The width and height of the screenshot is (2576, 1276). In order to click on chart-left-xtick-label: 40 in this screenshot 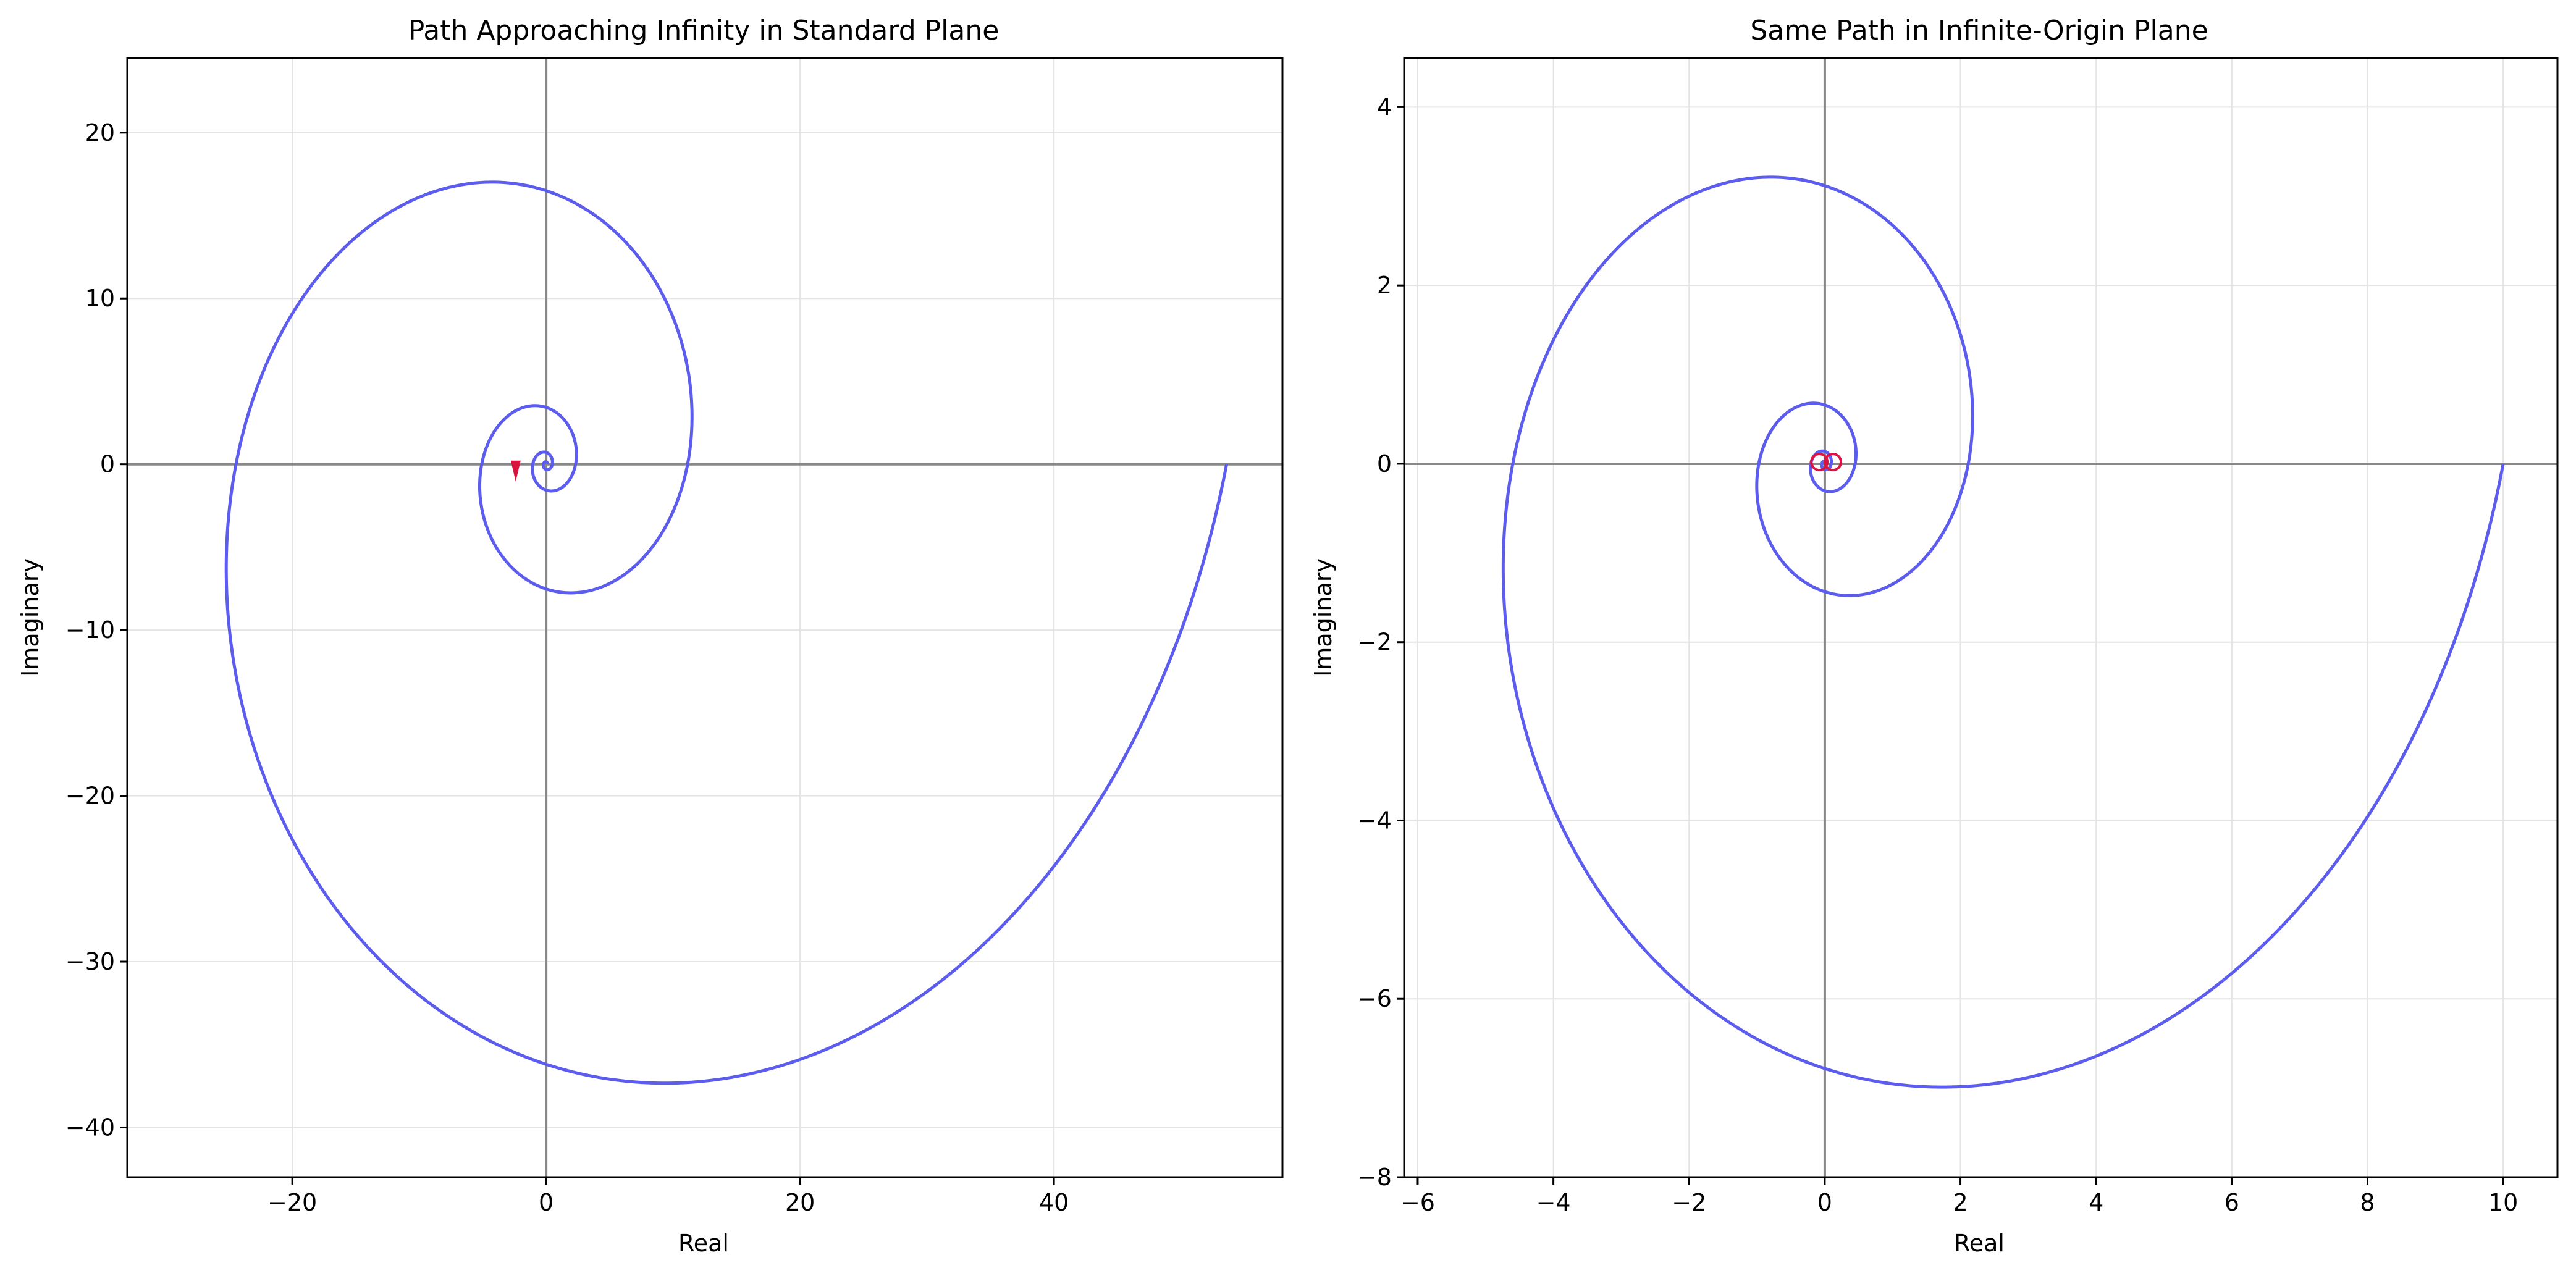, I will do `click(1054, 1202)`.